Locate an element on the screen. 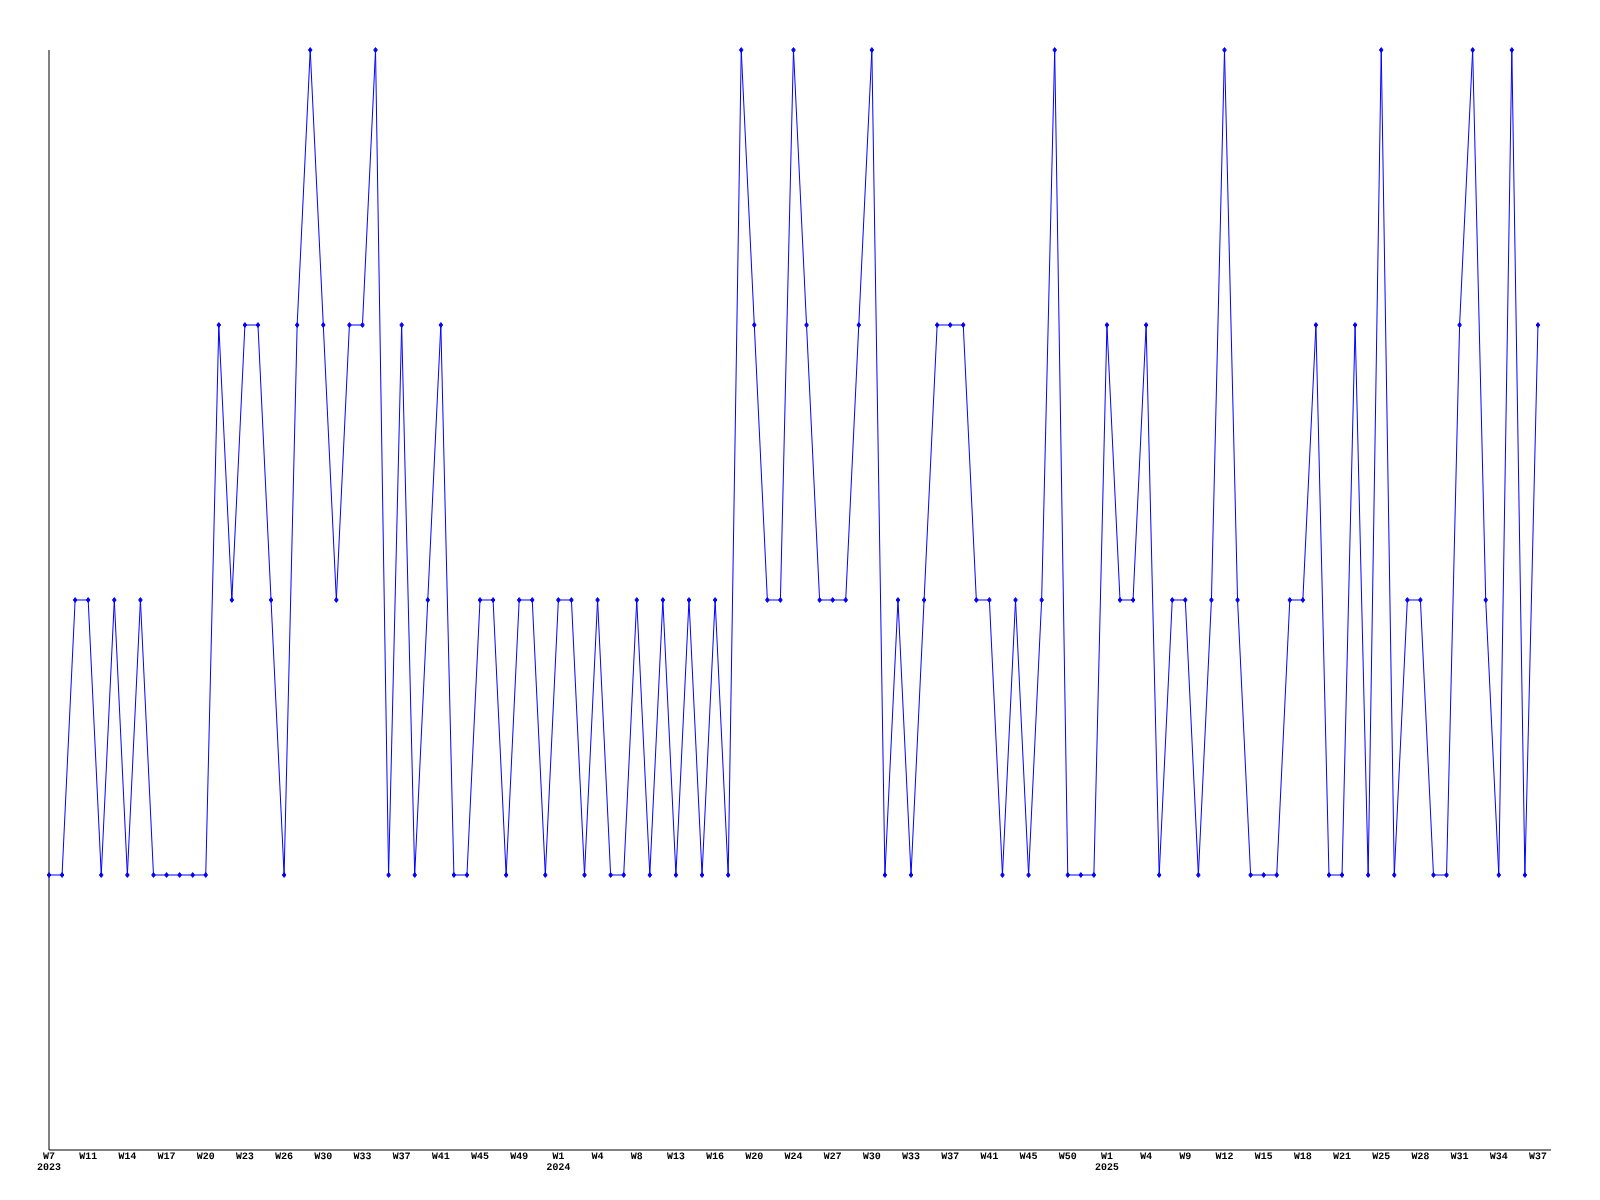 The image size is (1600, 1200). x-tick-label: W21 is located at coordinates (1342, 1156).